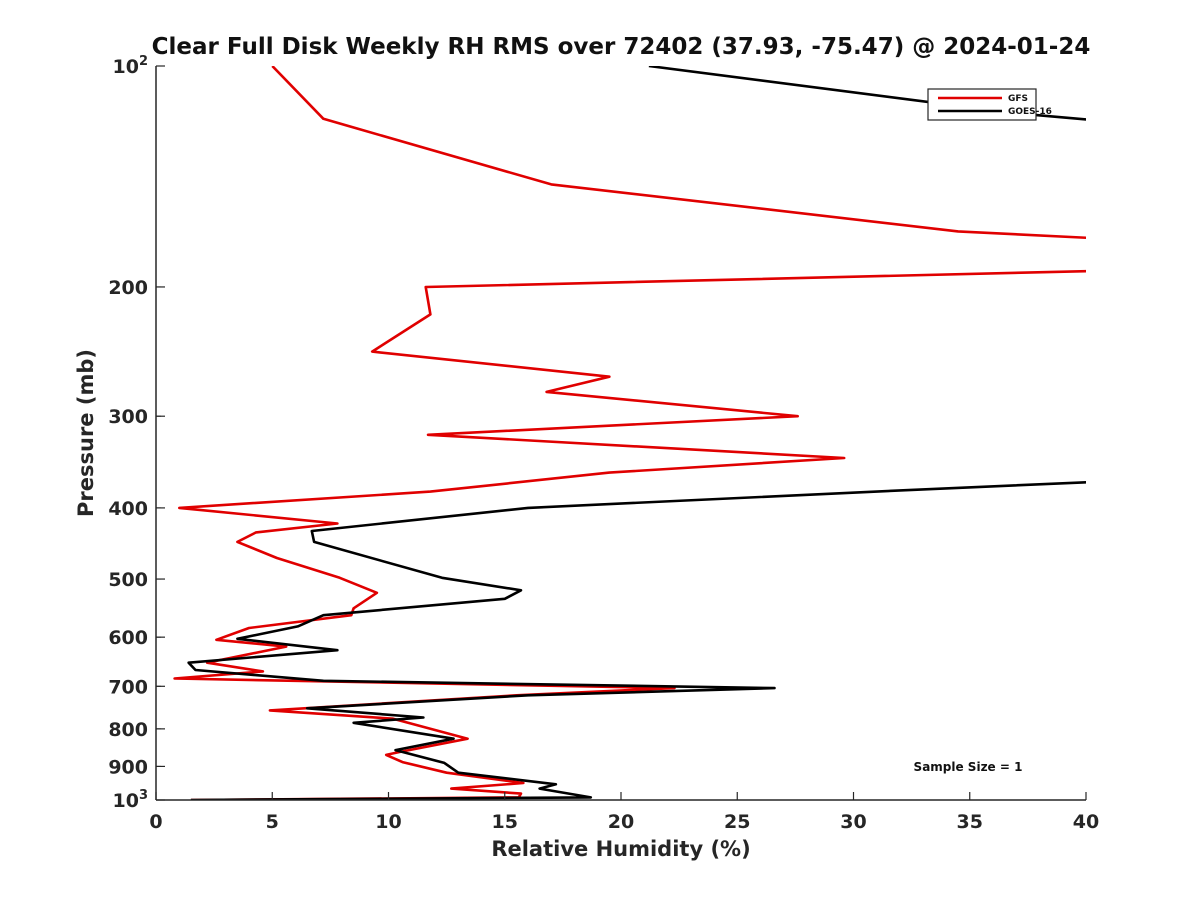 The width and height of the screenshot is (1200, 900). Describe the element at coordinates (388, 822) in the screenshot. I see `x-tick-label: 10` at that location.